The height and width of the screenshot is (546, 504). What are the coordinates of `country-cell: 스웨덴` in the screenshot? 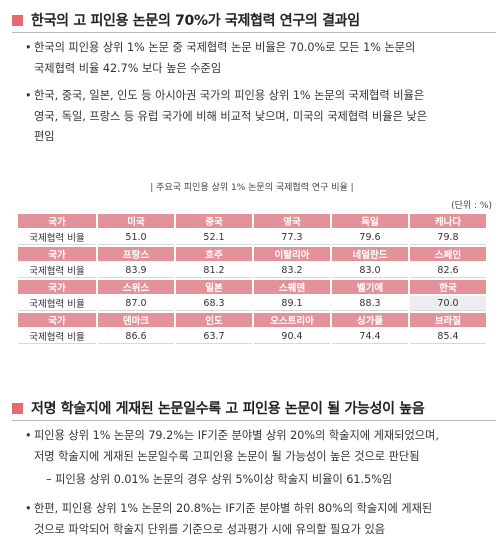 It's located at (292, 287).